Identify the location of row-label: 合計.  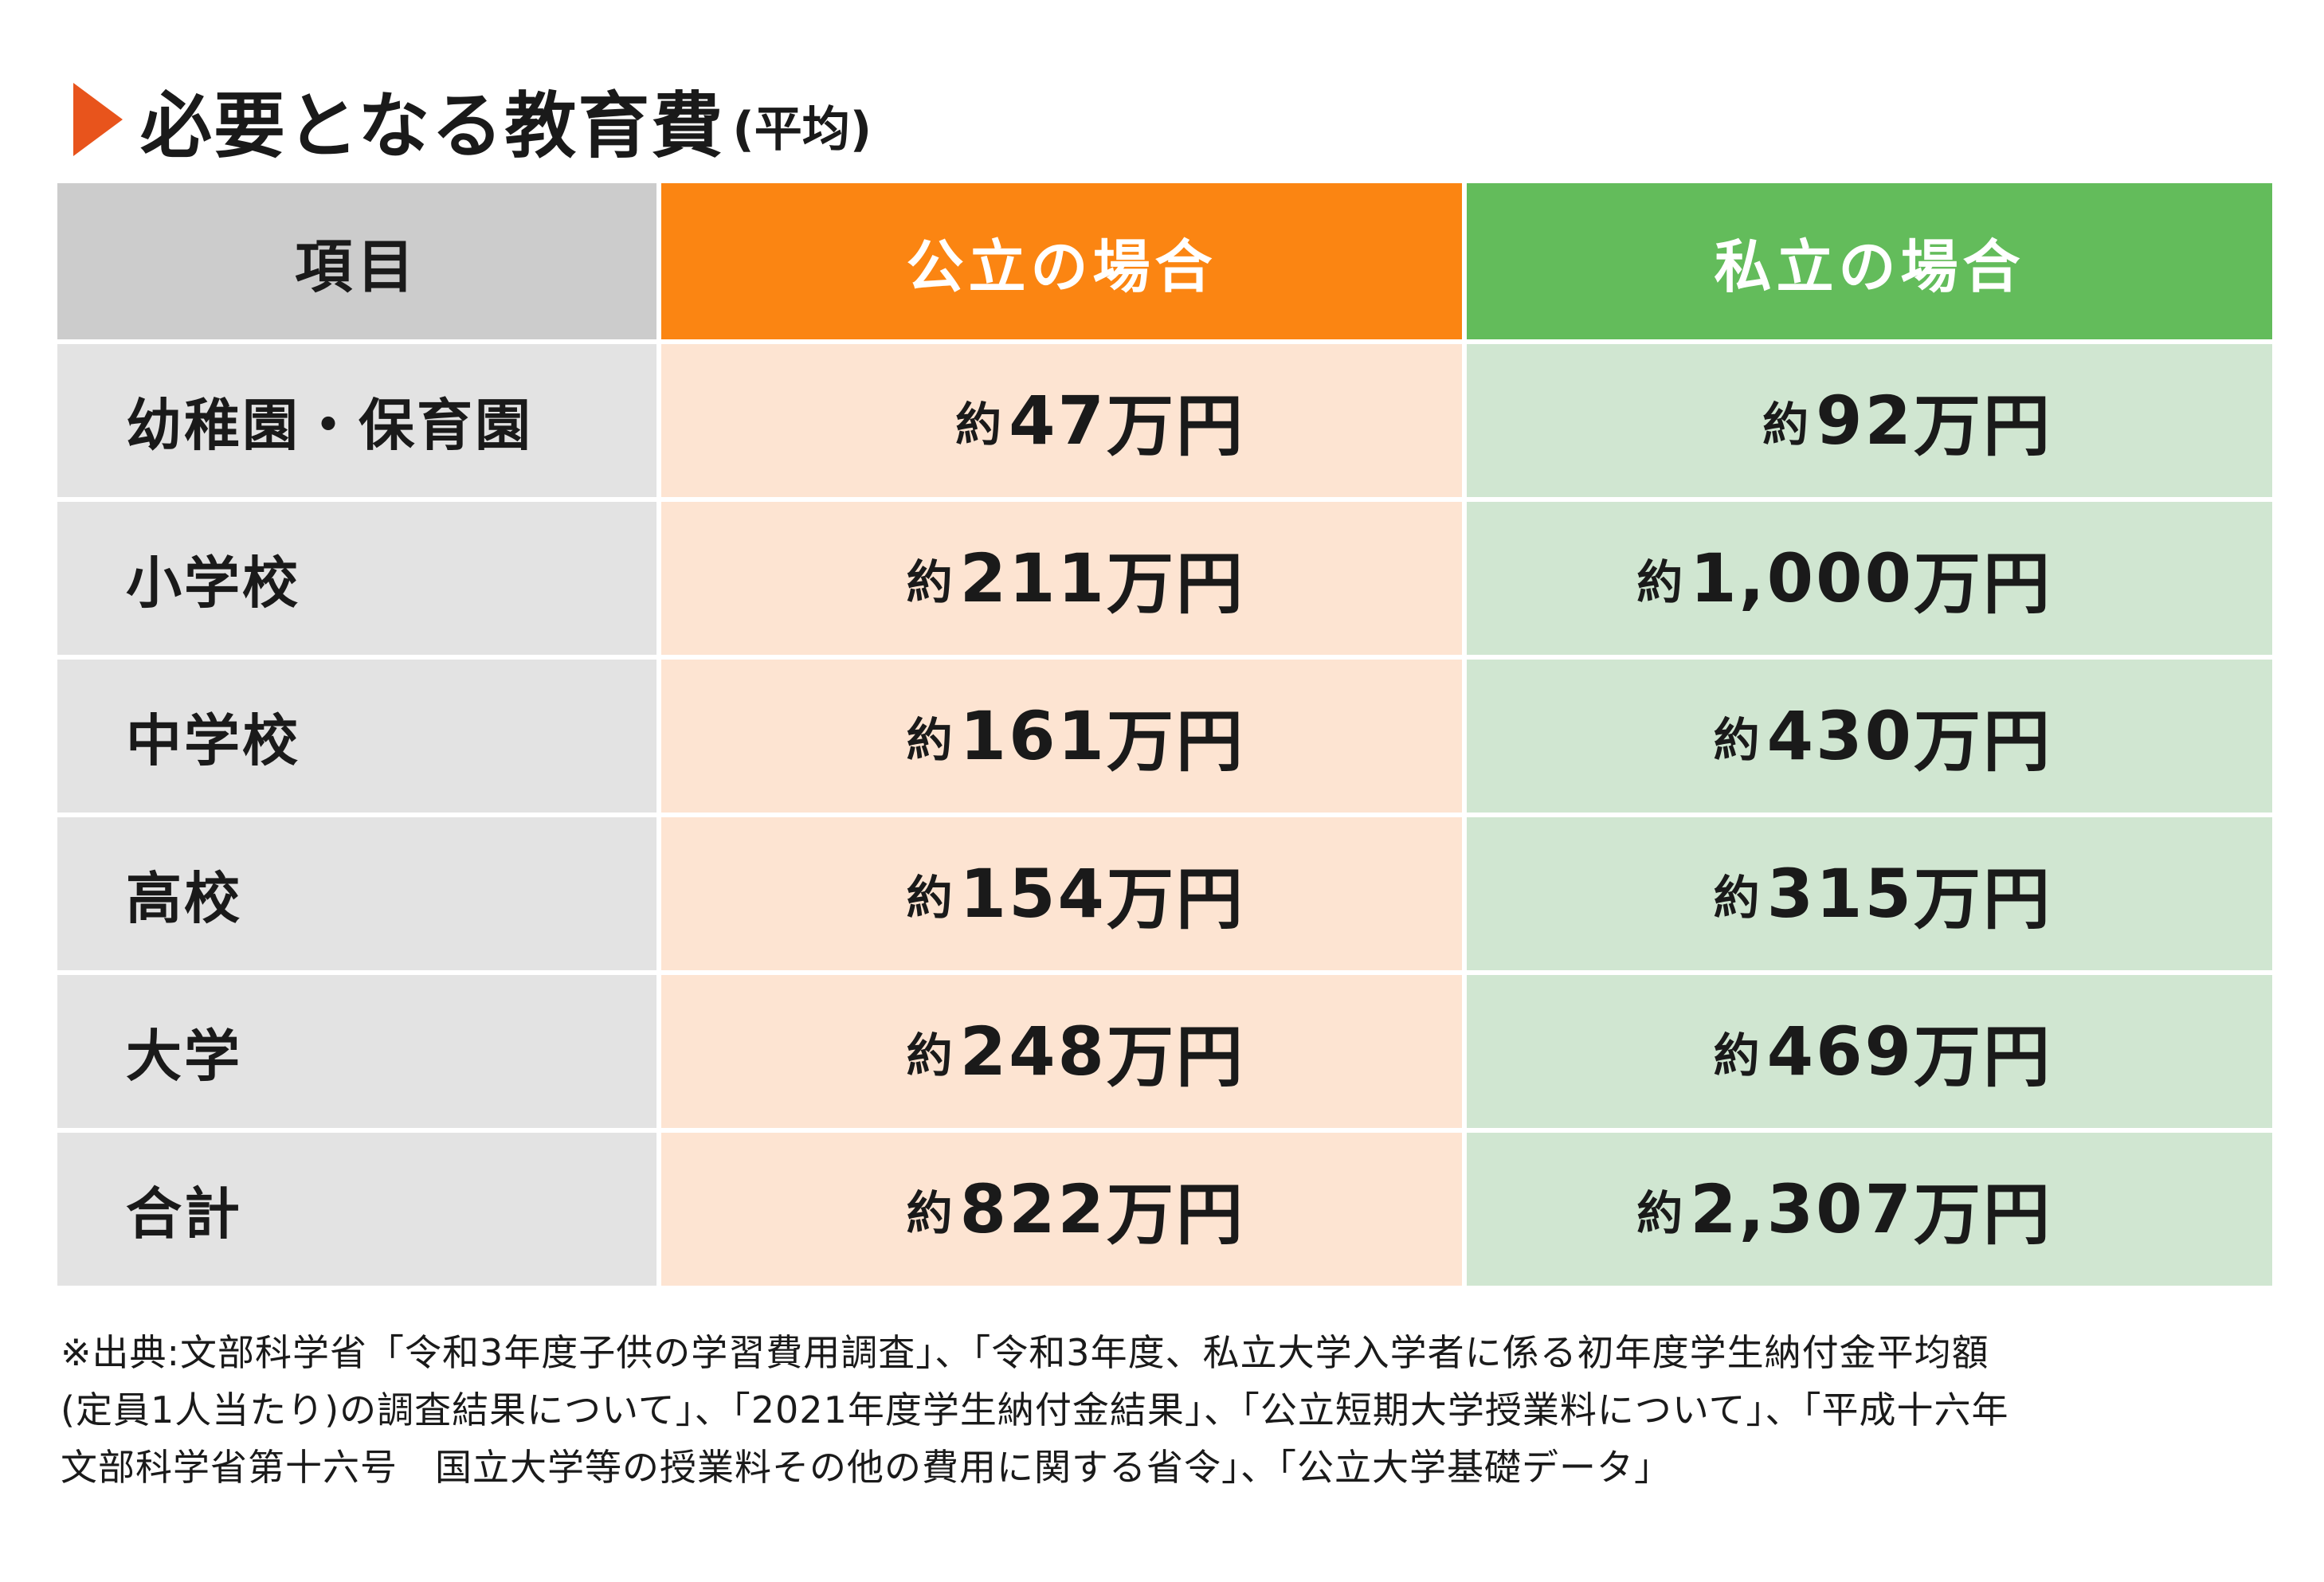
(356, 1209).